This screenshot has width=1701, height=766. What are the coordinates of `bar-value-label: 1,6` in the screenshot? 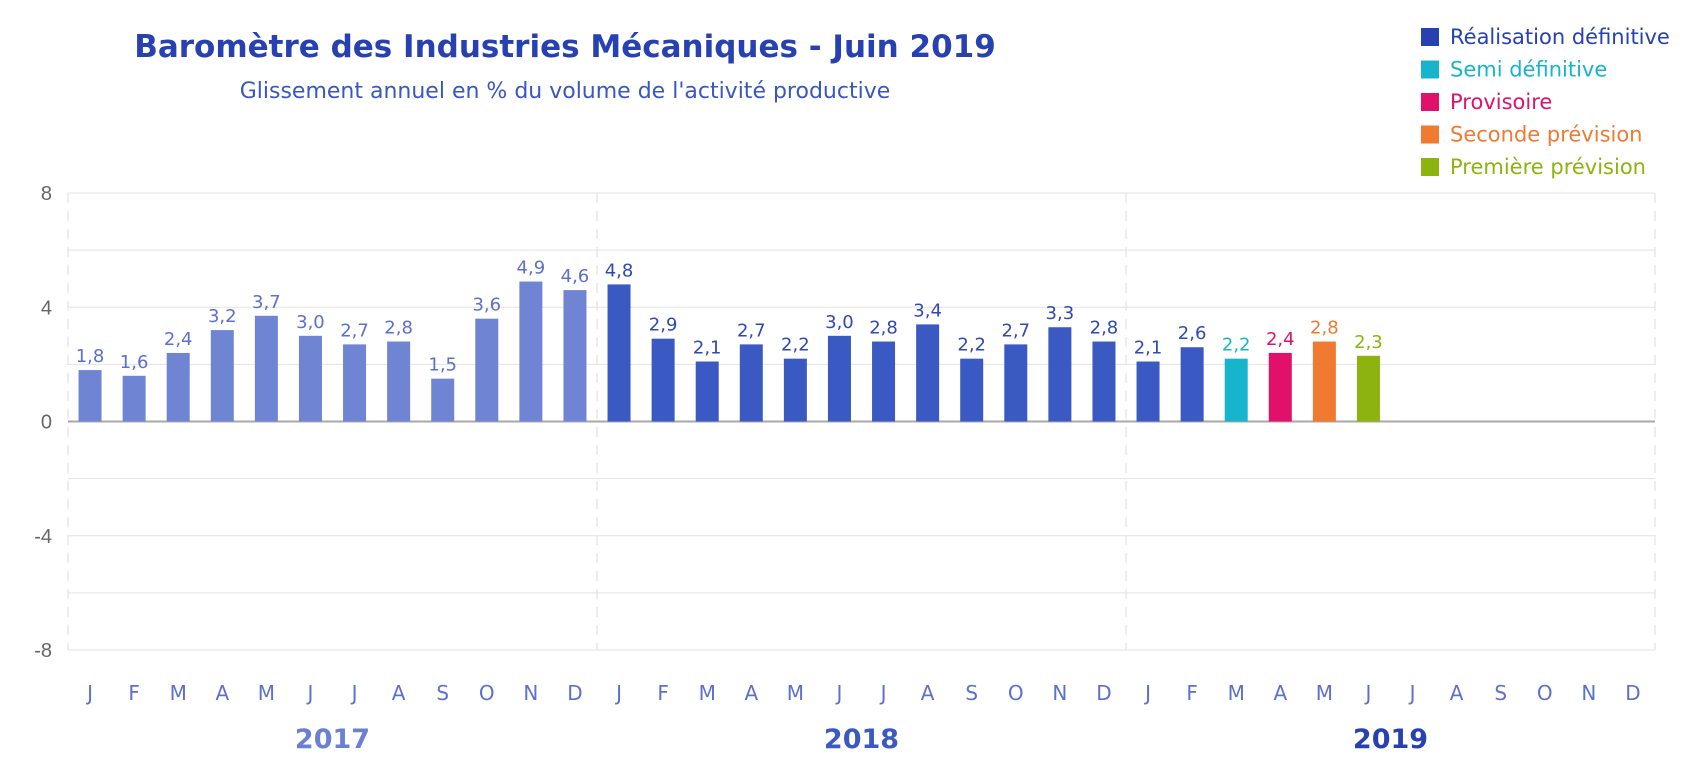 It's located at (134, 362).